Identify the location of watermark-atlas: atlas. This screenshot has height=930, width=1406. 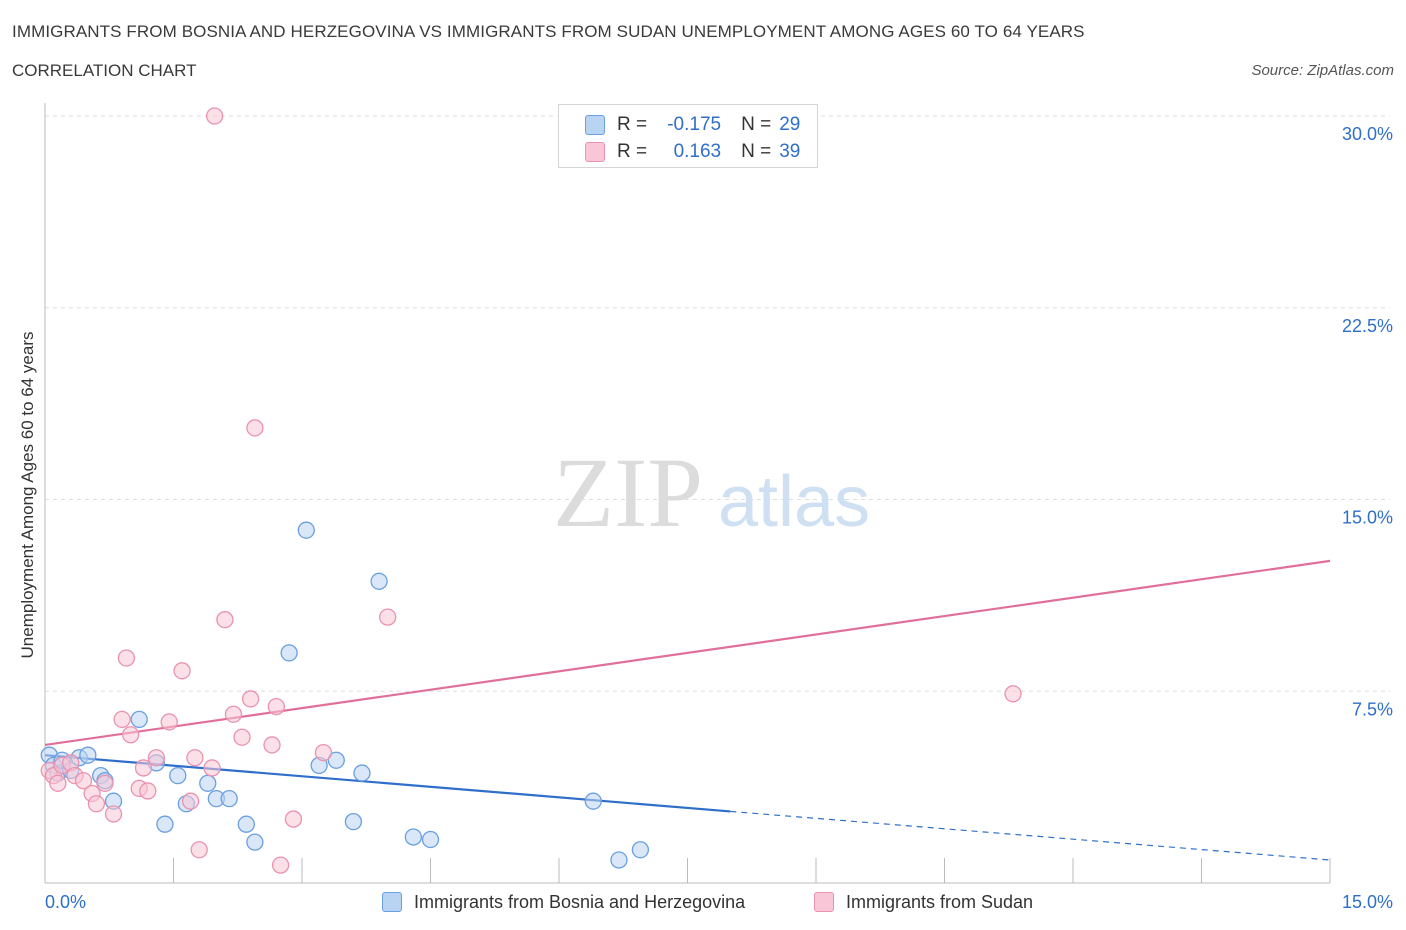
(794, 502).